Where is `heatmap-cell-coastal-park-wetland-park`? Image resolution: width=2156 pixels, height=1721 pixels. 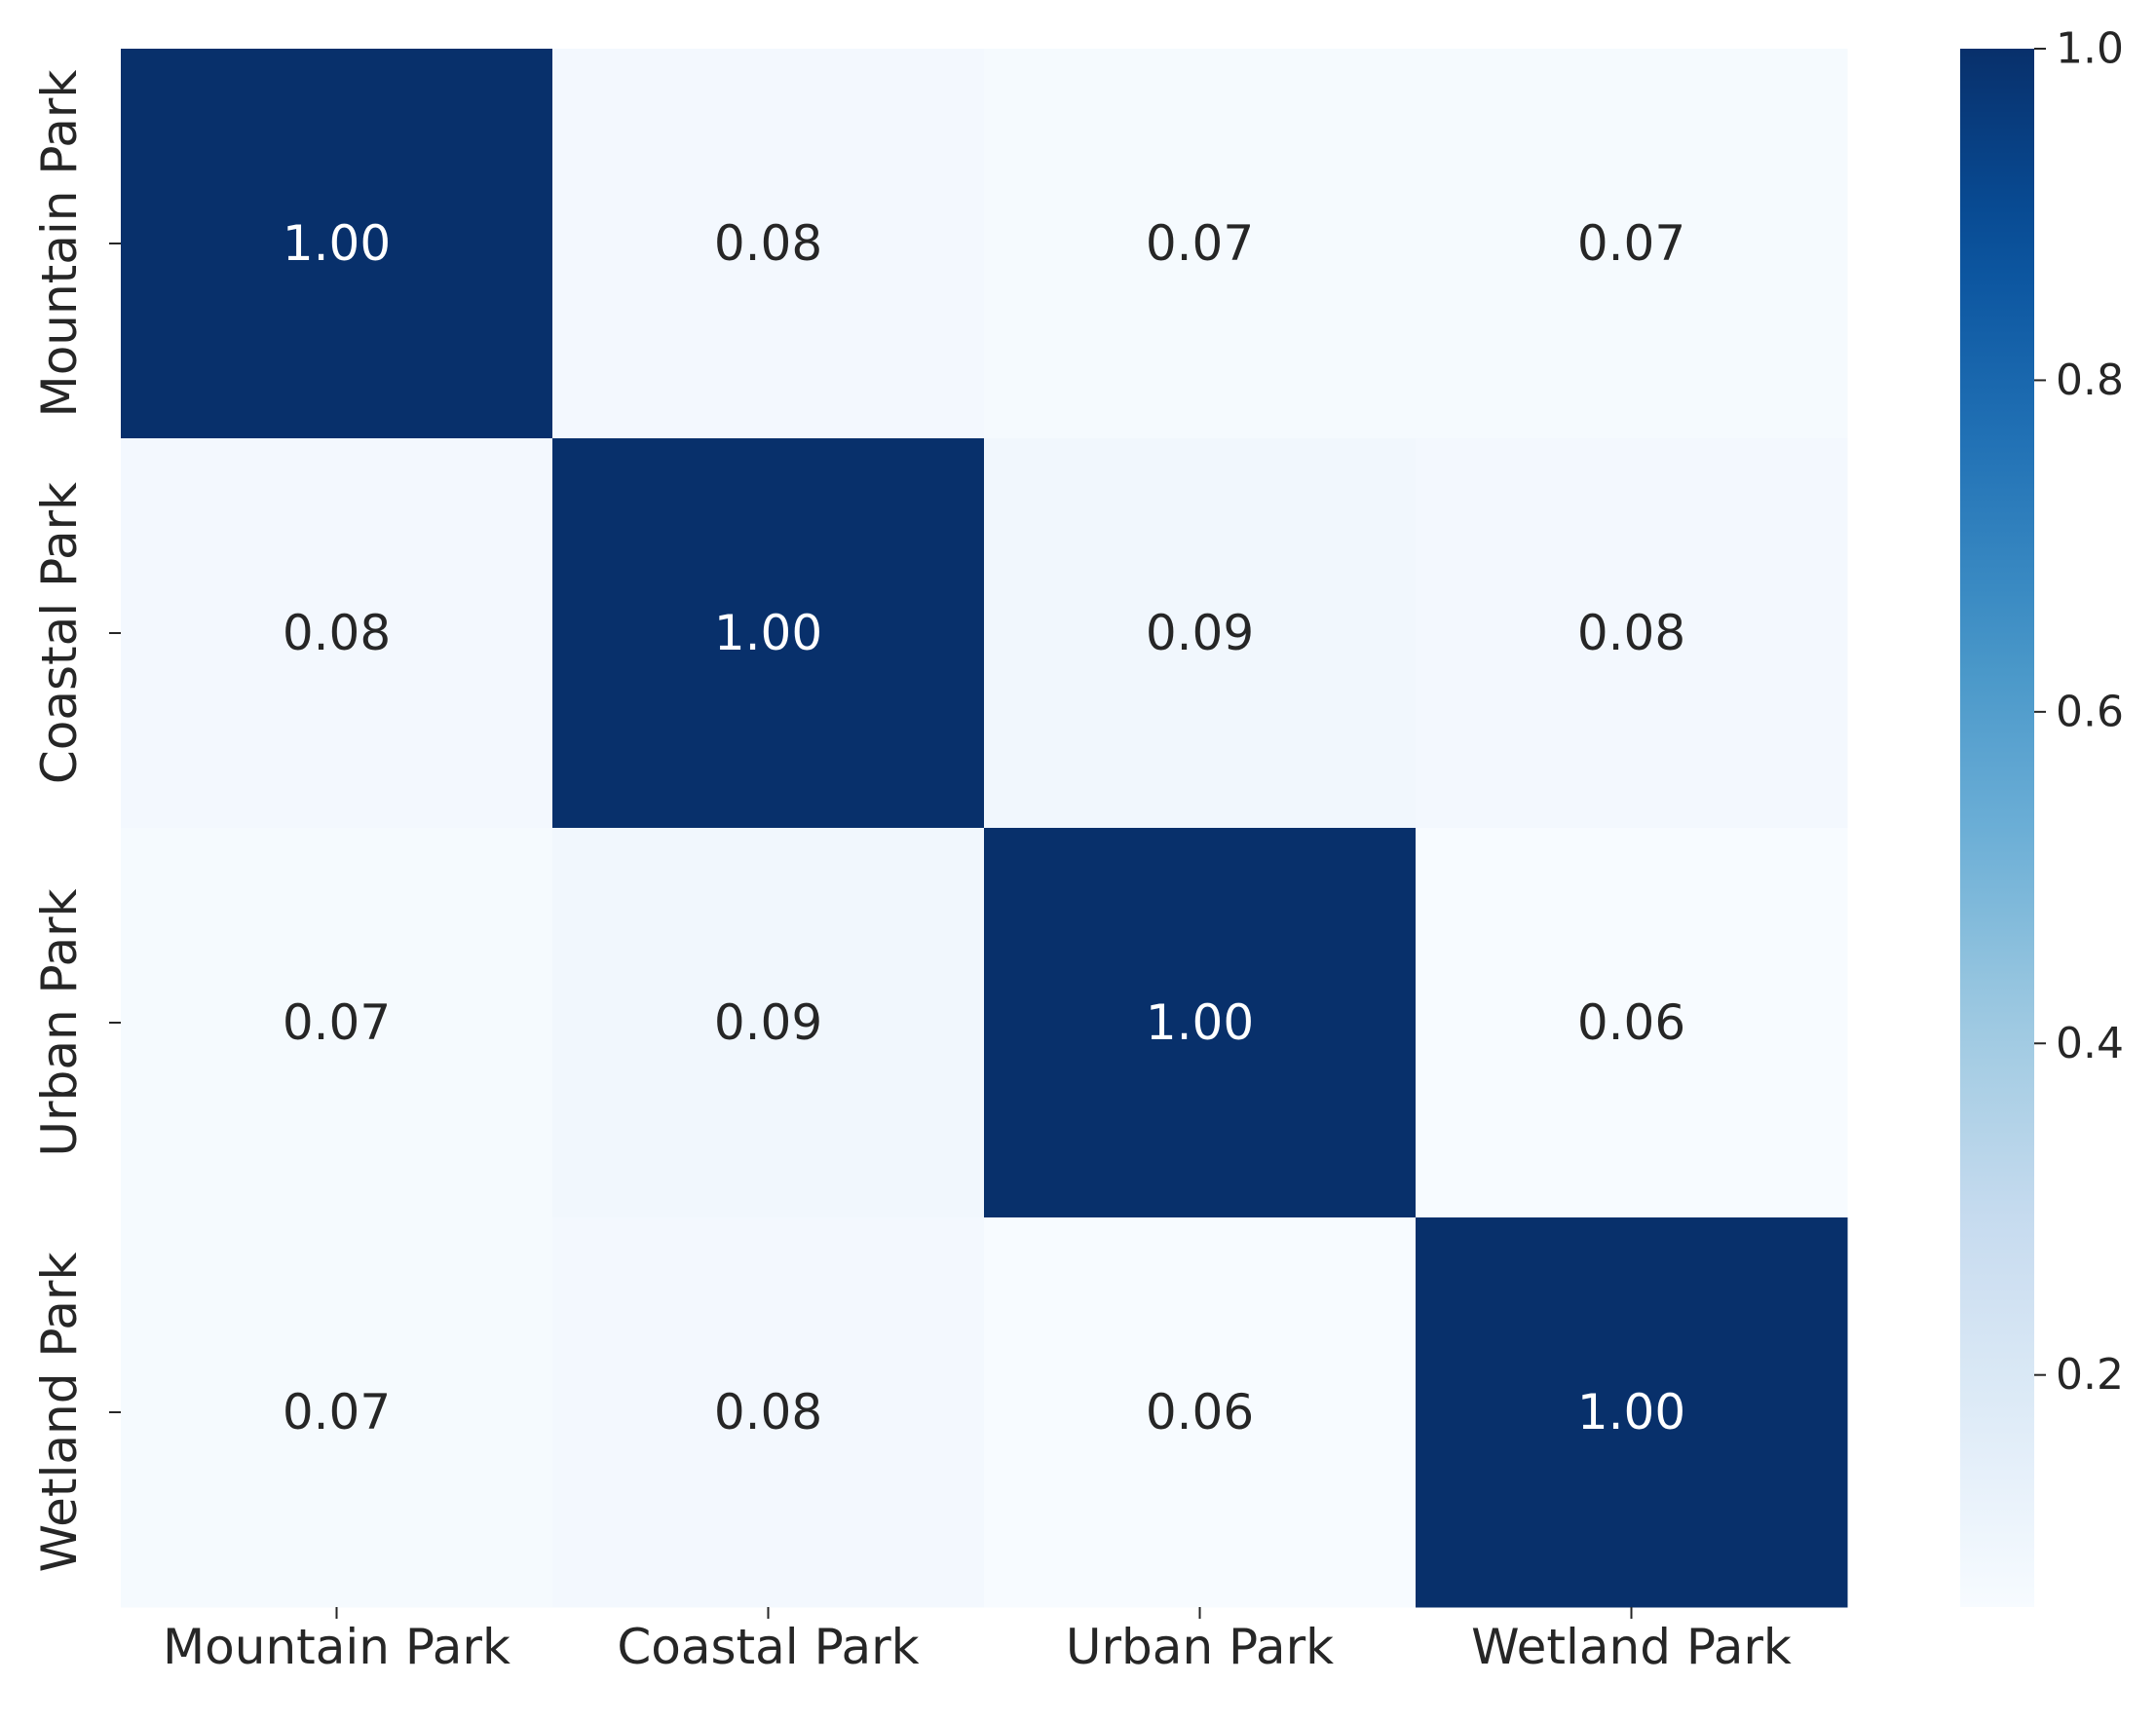 heatmap-cell-coastal-park-wetland-park is located at coordinates (1632, 633).